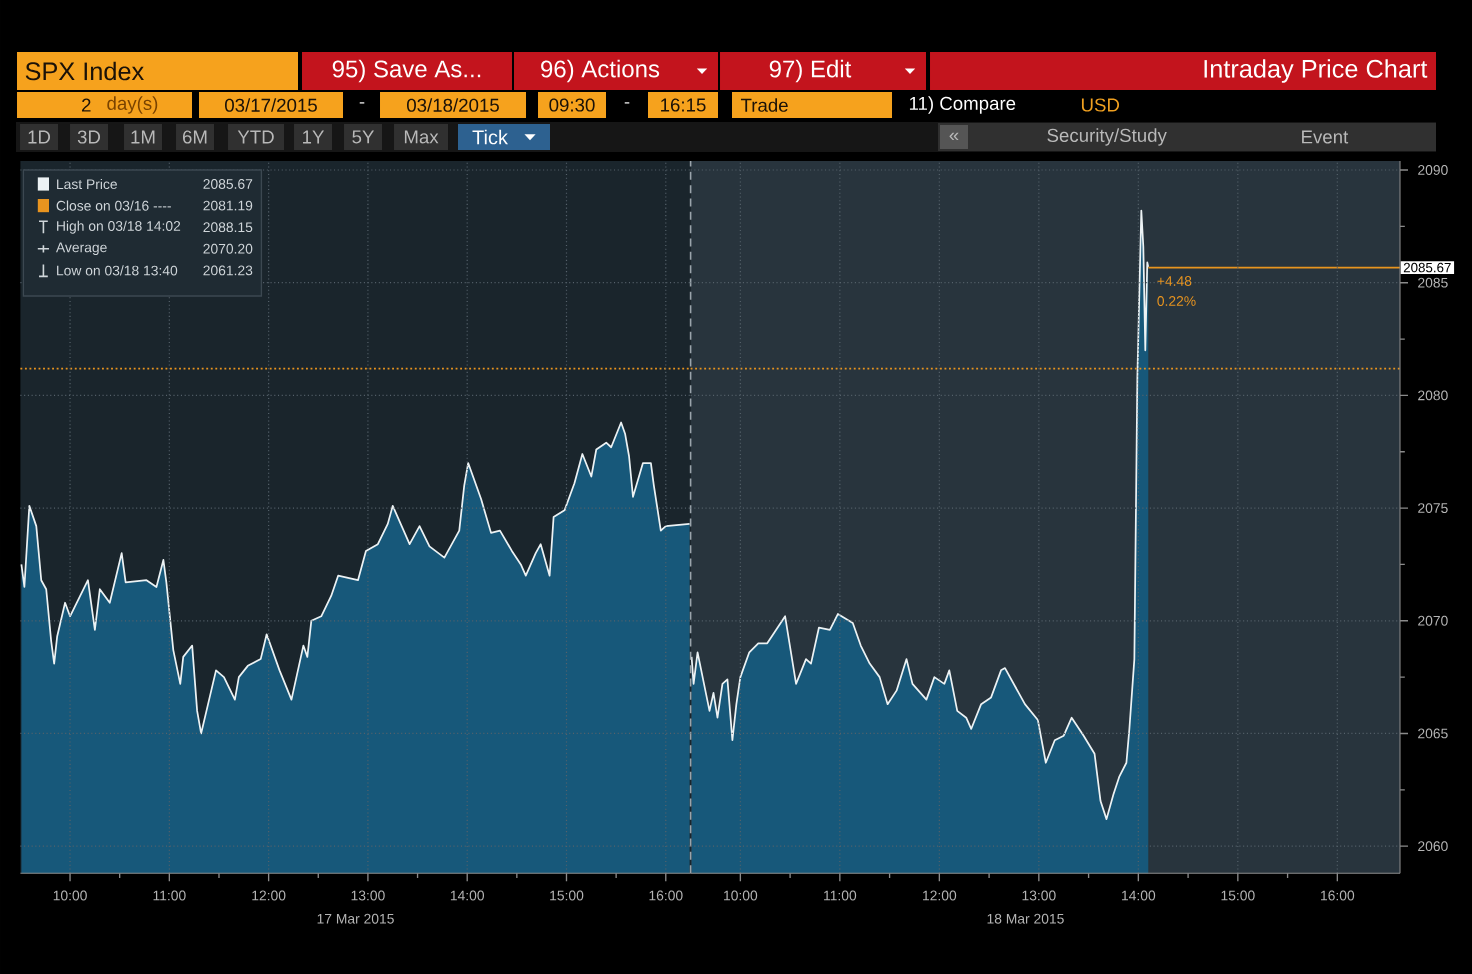 Image resolution: width=1472 pixels, height=974 pixels. What do you see at coordinates (600, 71) in the screenshot?
I see `text: 96) Actions` at bounding box center [600, 71].